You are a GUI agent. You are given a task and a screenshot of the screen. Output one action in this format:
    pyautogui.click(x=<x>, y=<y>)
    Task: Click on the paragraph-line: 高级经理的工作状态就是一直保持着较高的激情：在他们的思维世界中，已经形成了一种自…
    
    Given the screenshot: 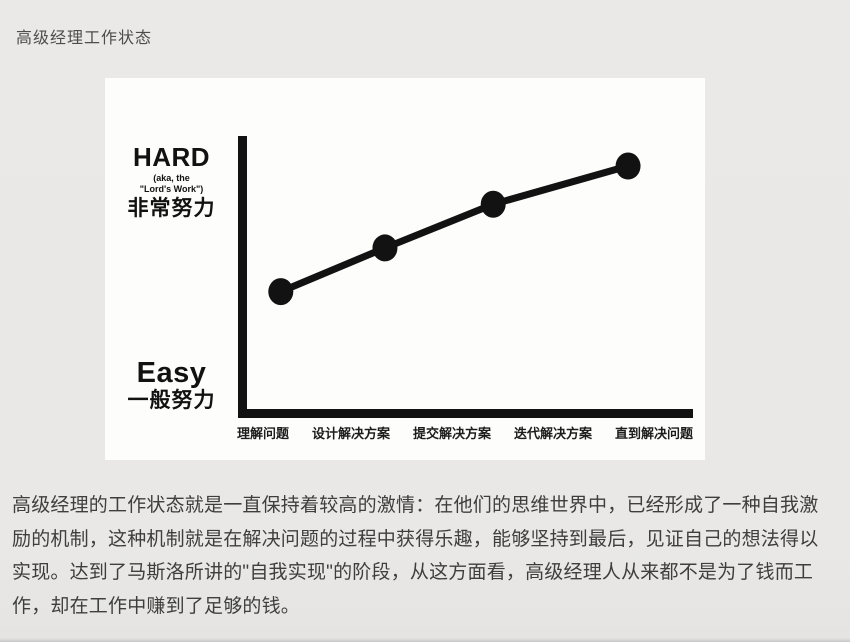 What is the action you would take?
    pyautogui.click(x=415, y=505)
    